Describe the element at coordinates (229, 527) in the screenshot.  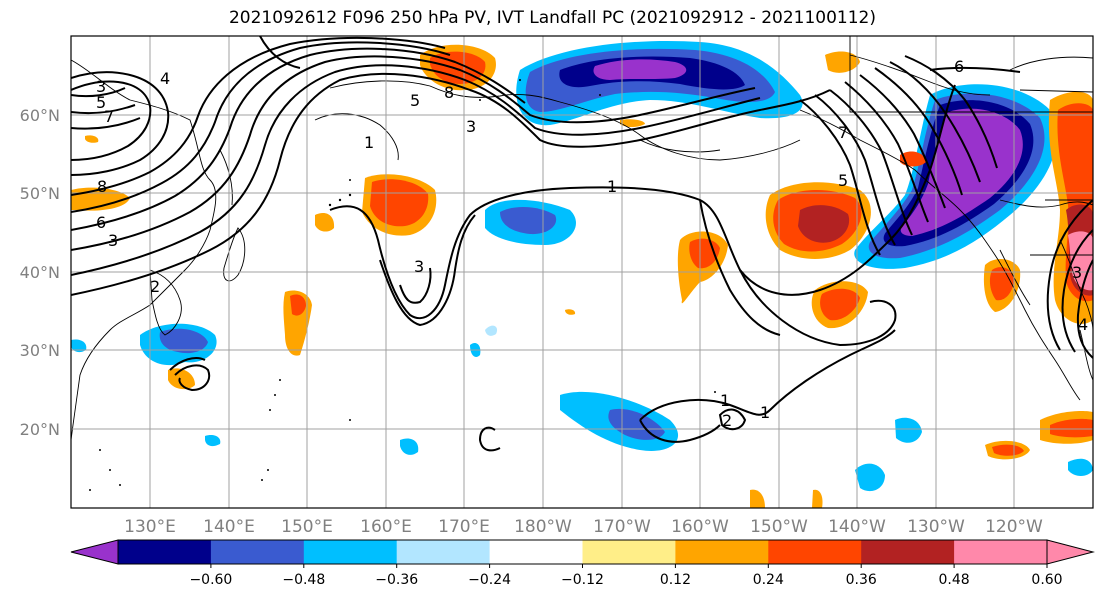
I see `lon-label: 140°E` at that location.